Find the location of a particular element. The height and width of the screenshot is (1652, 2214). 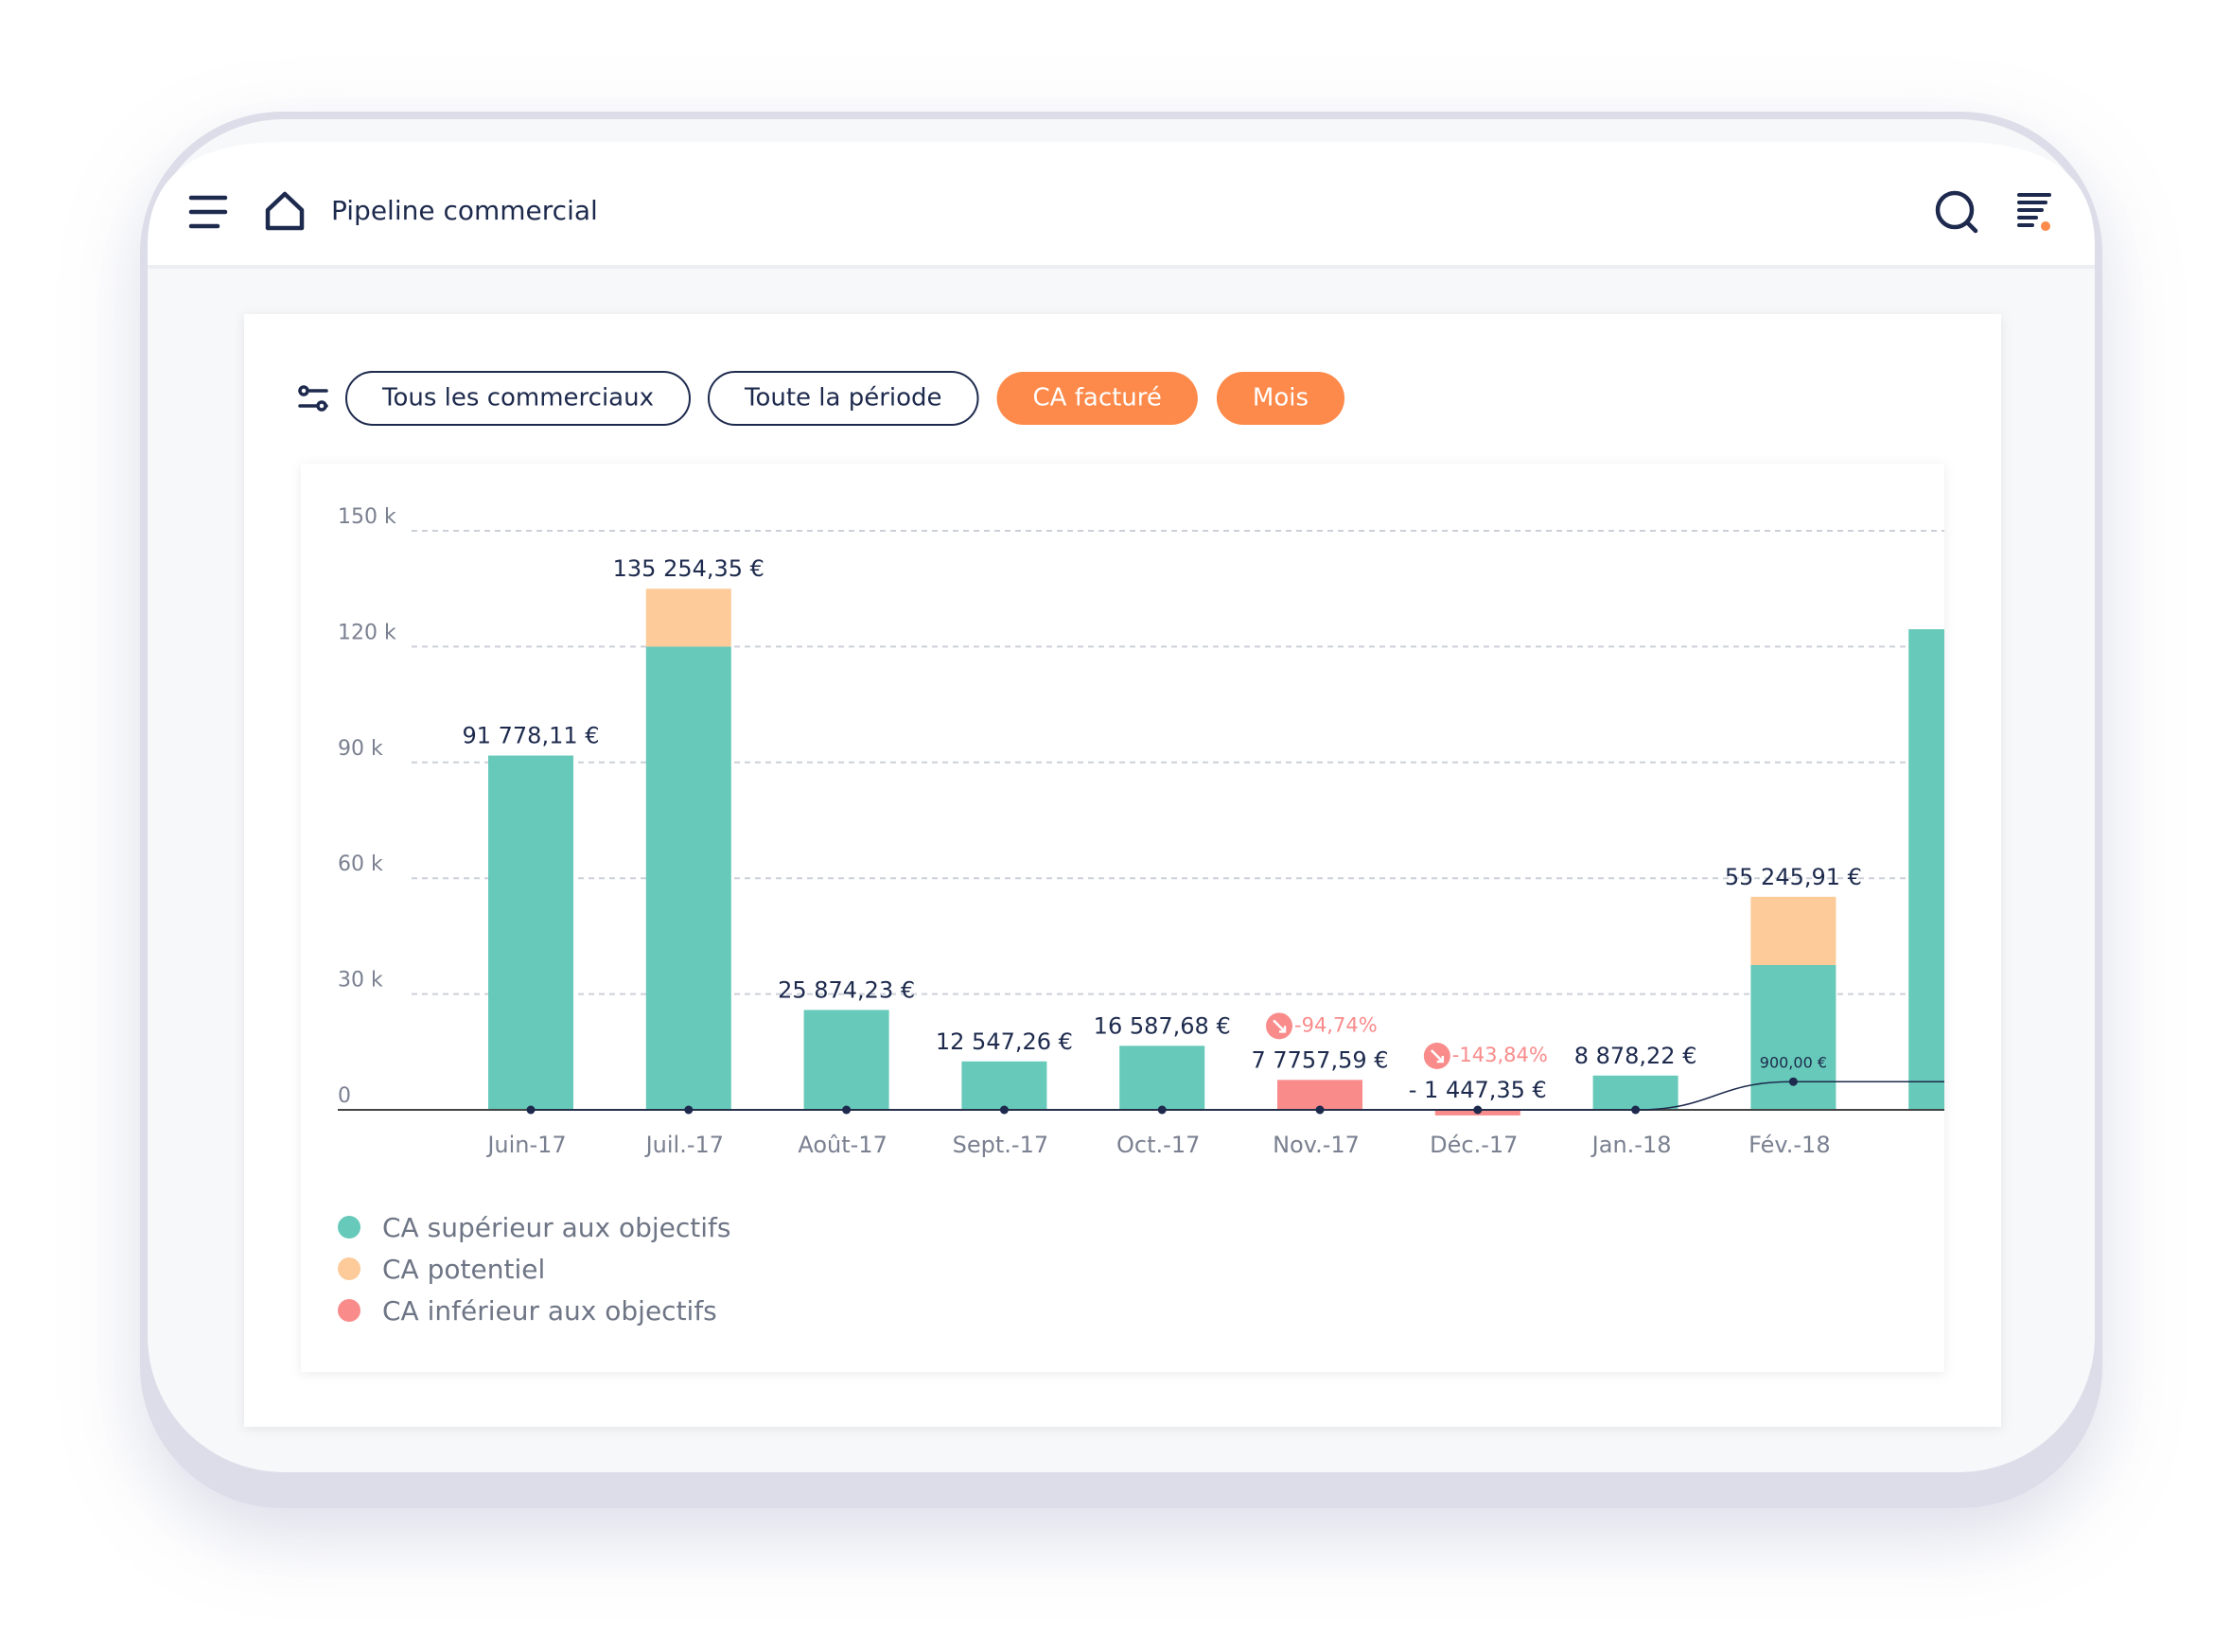

trend-label: -94,74% is located at coordinates (1336, 1024).